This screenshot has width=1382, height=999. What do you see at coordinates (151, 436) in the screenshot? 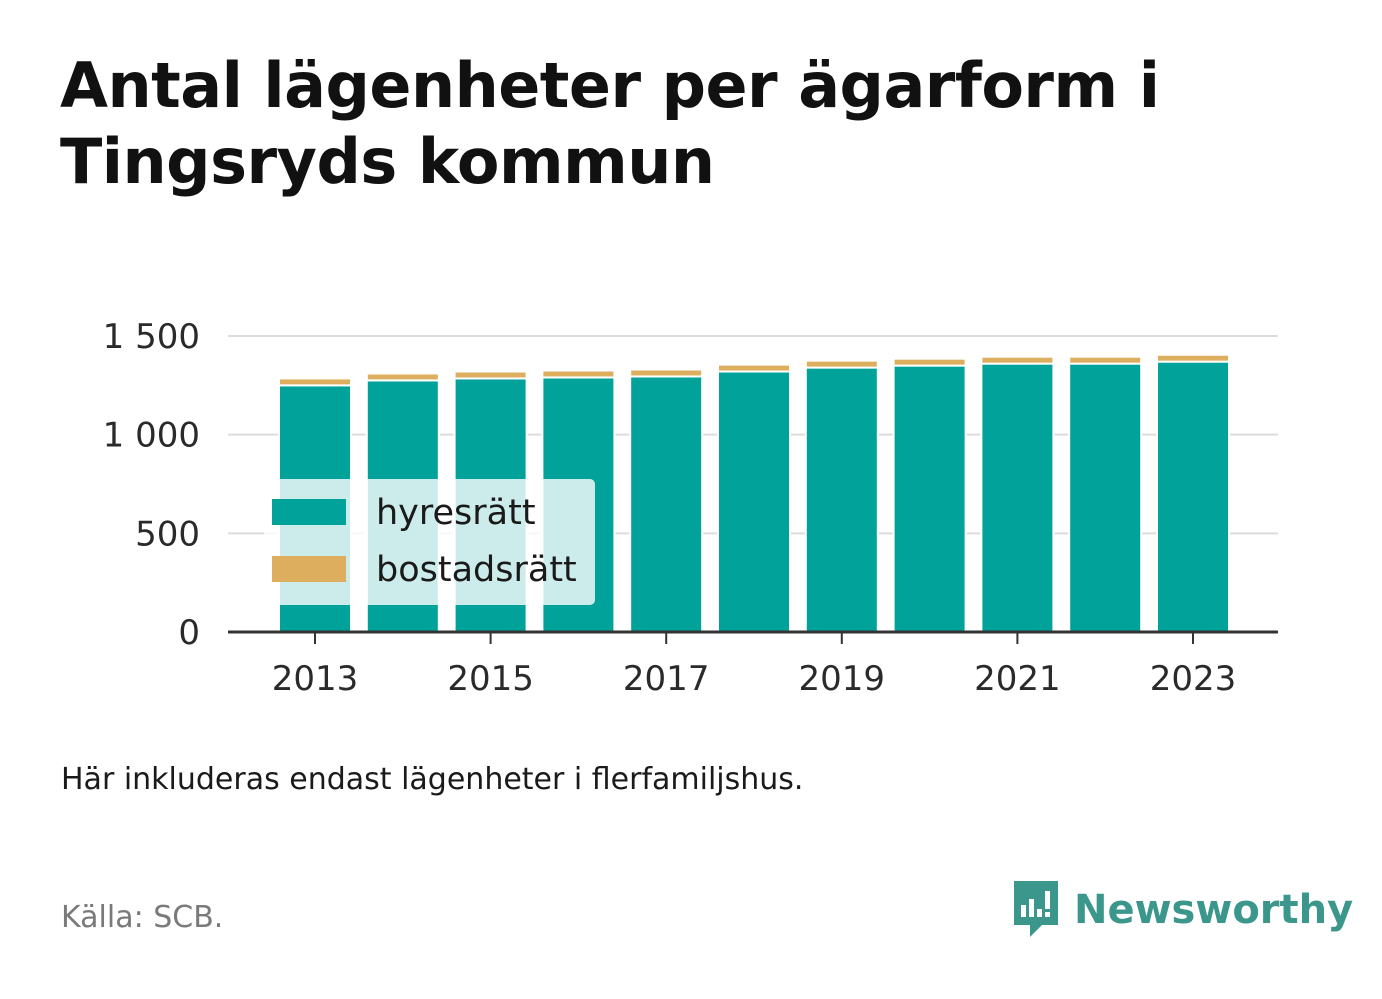
I see `y-tick-label: 1 000` at bounding box center [151, 436].